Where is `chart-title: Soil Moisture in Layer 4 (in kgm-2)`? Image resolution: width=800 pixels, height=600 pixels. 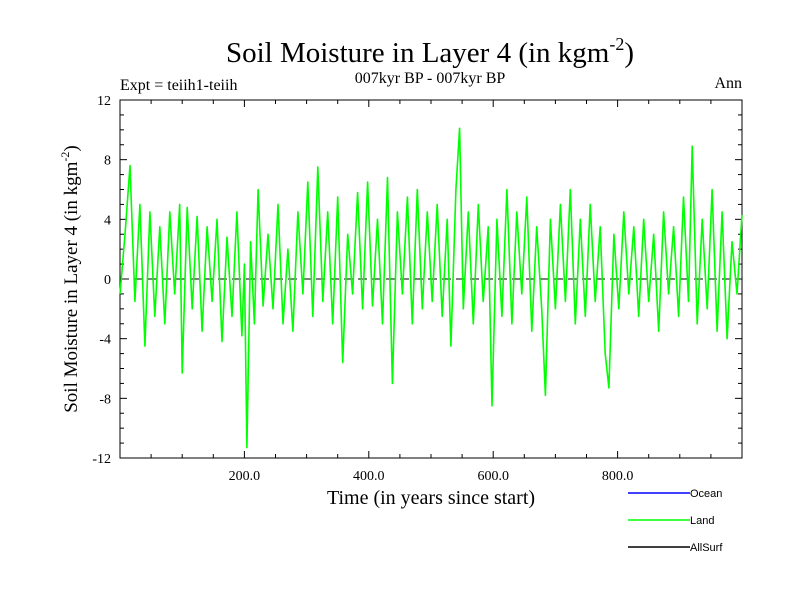
chart-title: Soil Moisture in Layer 4 (in kgm-2) is located at coordinates (430, 51).